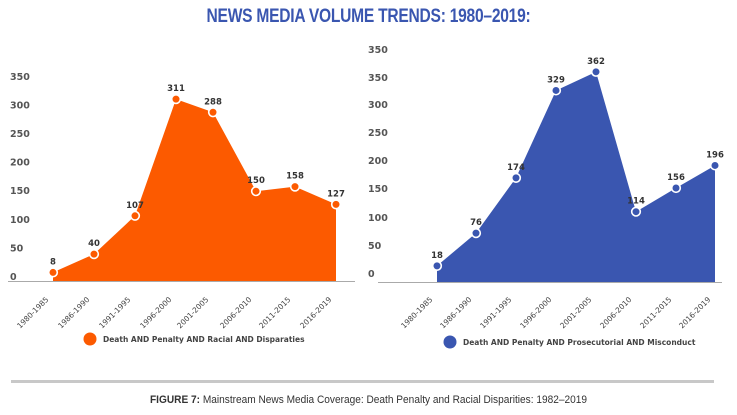 The width and height of the screenshot is (737, 415). What do you see at coordinates (676, 178) in the screenshot?
I see `data-label: 156` at bounding box center [676, 178].